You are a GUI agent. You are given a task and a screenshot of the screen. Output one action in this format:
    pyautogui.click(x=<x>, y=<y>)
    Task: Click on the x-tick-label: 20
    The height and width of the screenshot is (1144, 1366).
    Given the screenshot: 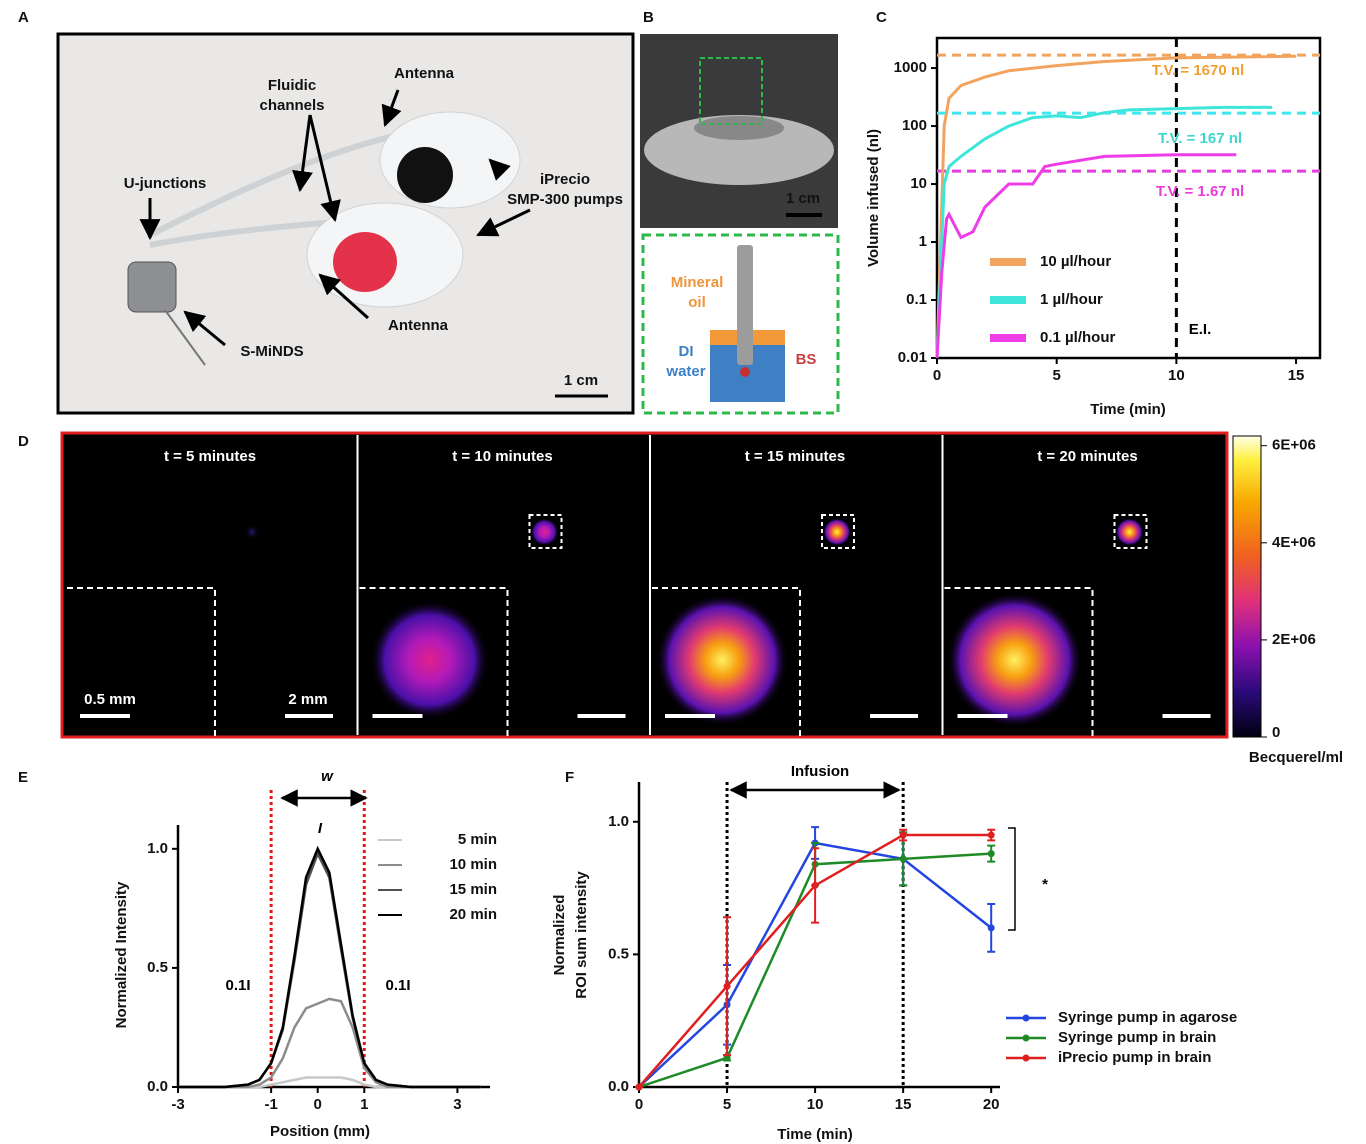 What is the action you would take?
    pyautogui.click(x=991, y=1104)
    